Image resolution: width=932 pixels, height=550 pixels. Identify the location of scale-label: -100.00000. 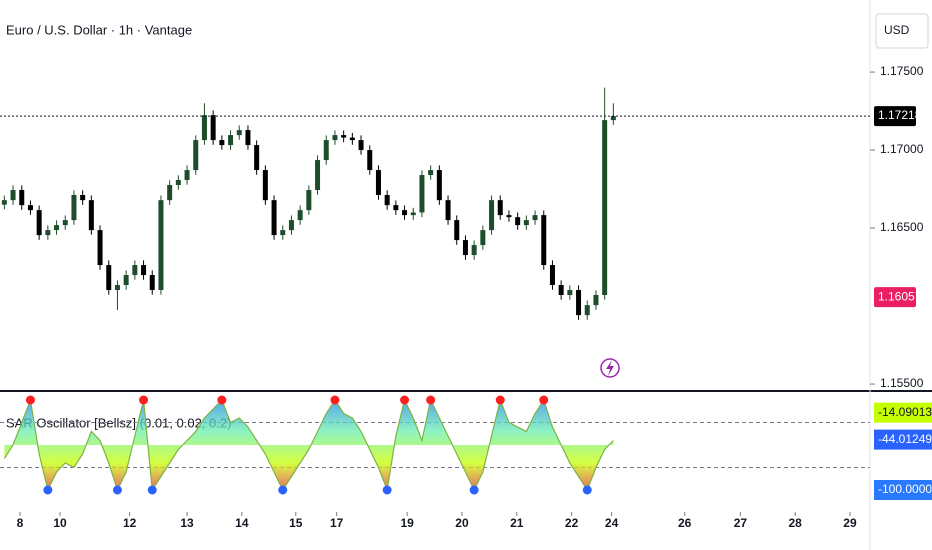
(905, 489).